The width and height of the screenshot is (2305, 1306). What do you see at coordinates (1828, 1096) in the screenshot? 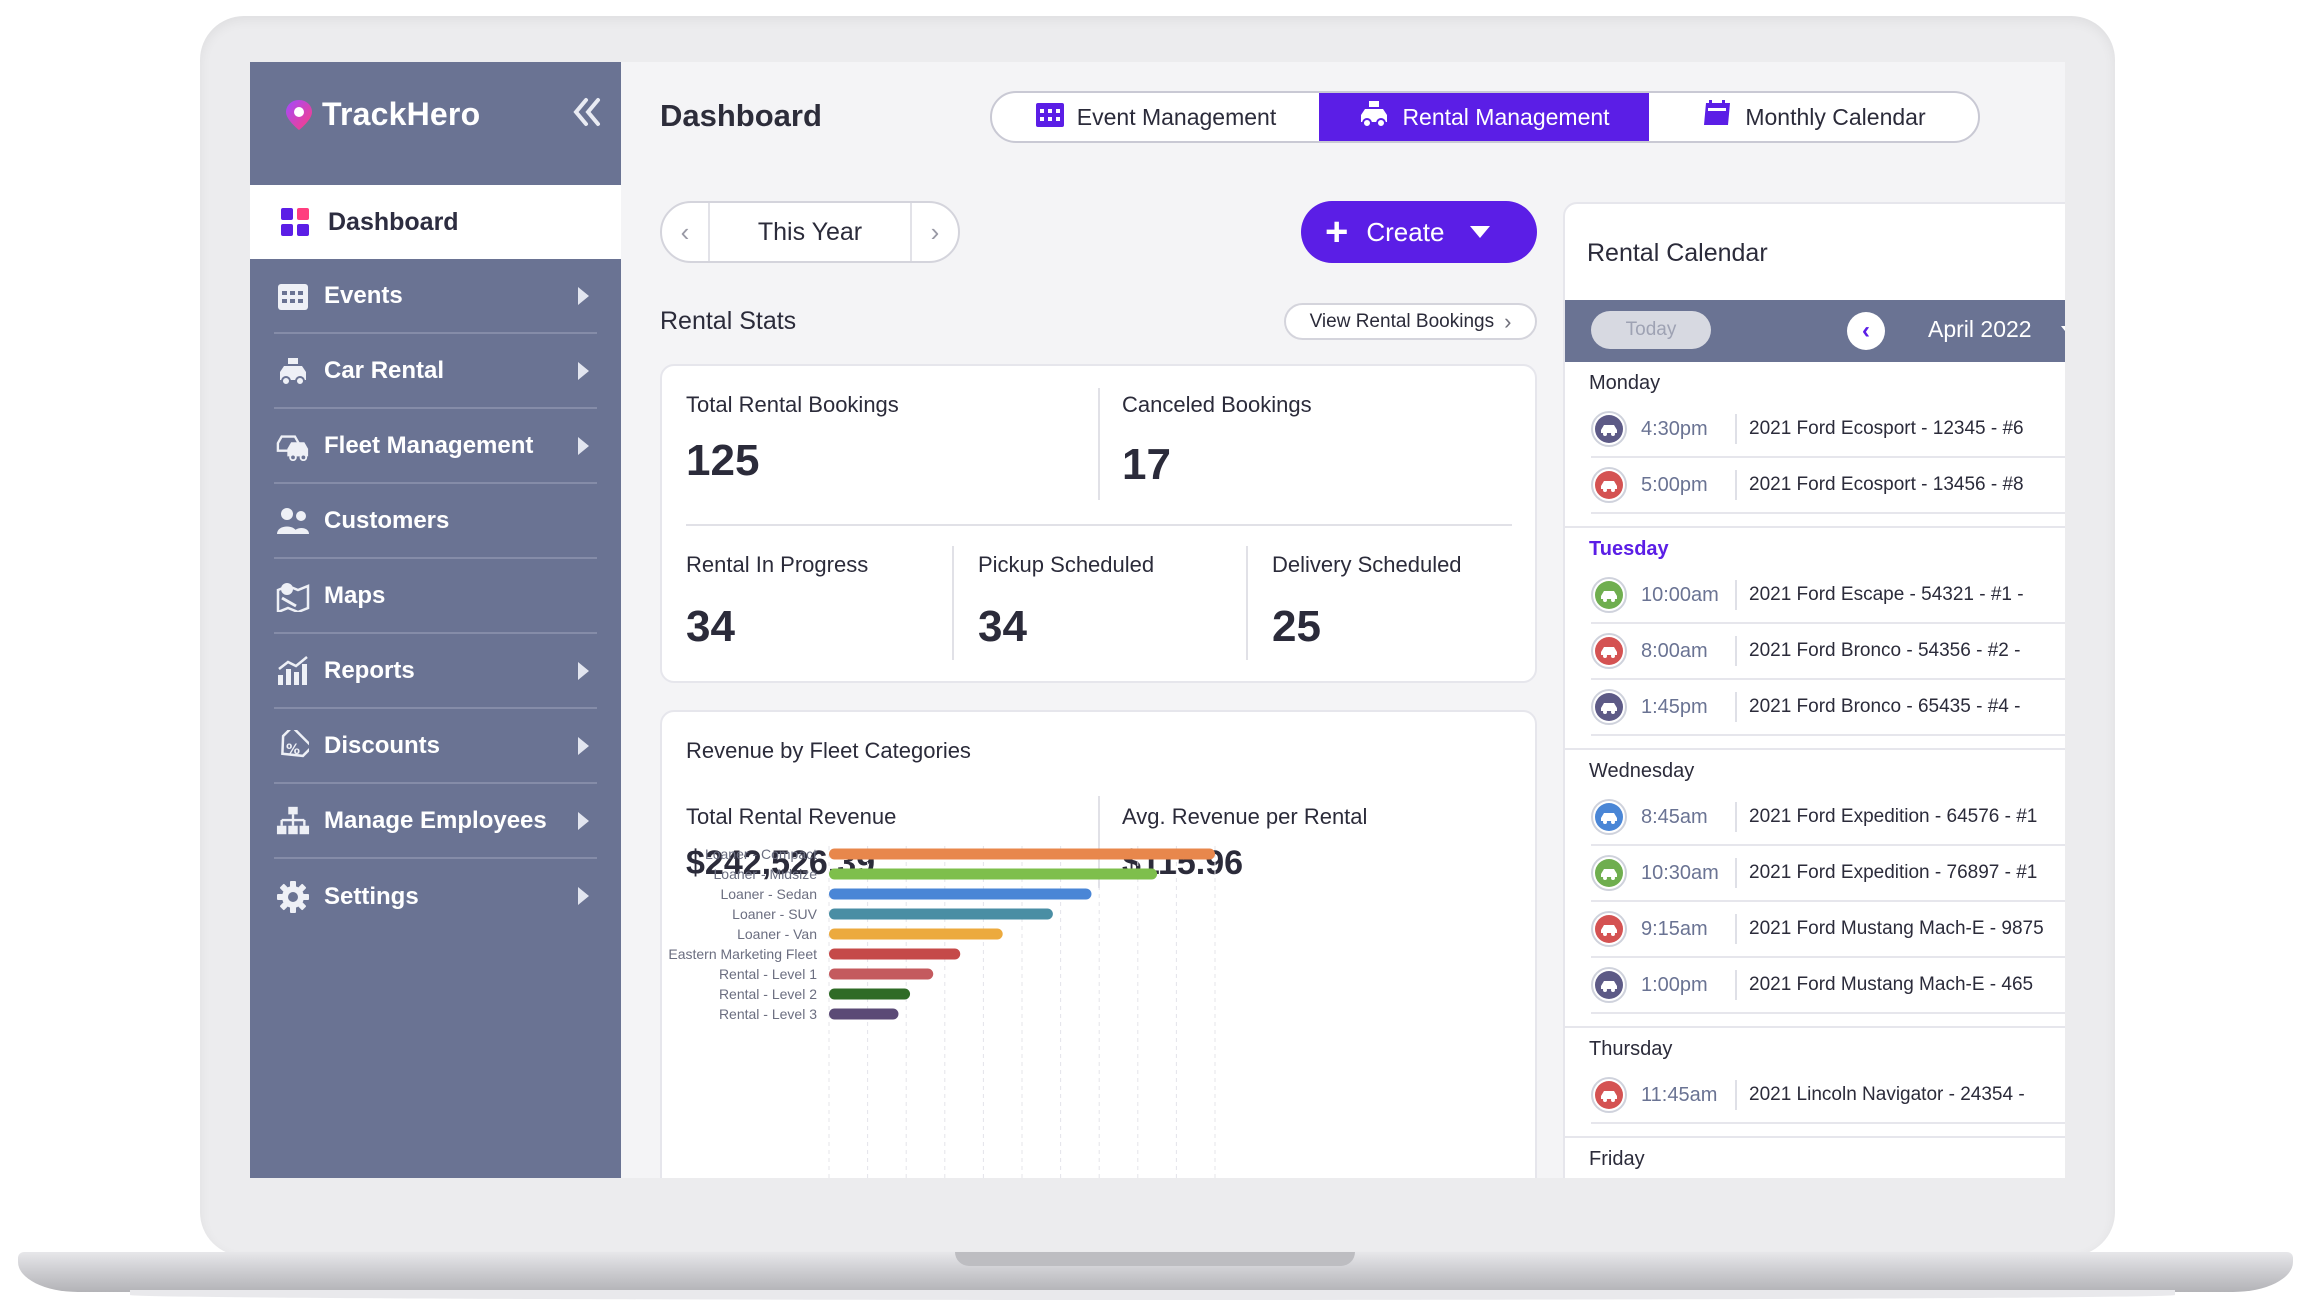
I see `calendar-event: 11:45am 2021 Lincoln Navigator - 24354 -` at bounding box center [1828, 1096].